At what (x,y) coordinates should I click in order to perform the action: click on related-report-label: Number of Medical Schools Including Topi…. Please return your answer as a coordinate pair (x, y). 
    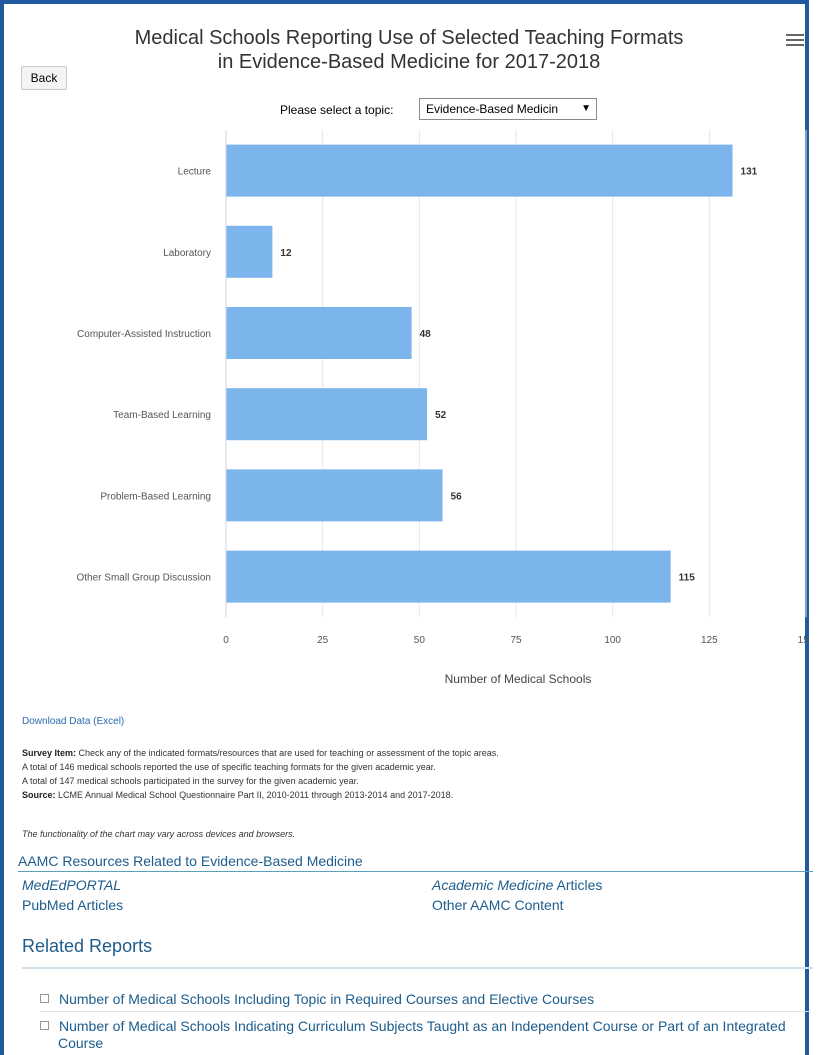
    Looking at the image, I should click on (327, 999).